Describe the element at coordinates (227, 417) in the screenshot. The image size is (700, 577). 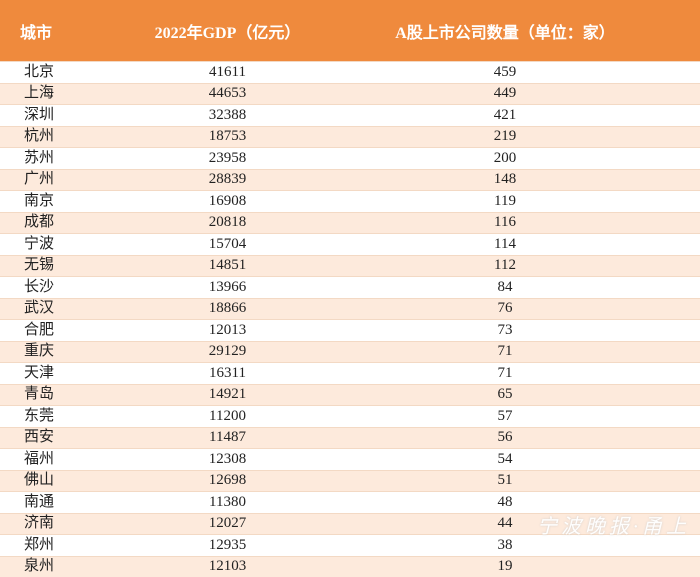
I see `gdp-cell: 11200` at that location.